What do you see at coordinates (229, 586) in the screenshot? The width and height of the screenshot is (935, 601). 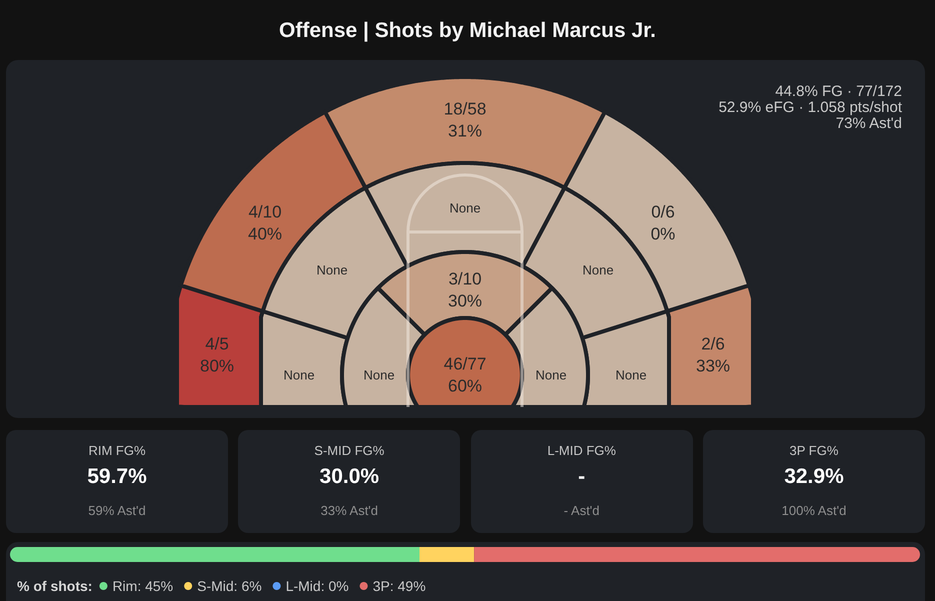 I see `legend-label: S-Mid: 6%` at bounding box center [229, 586].